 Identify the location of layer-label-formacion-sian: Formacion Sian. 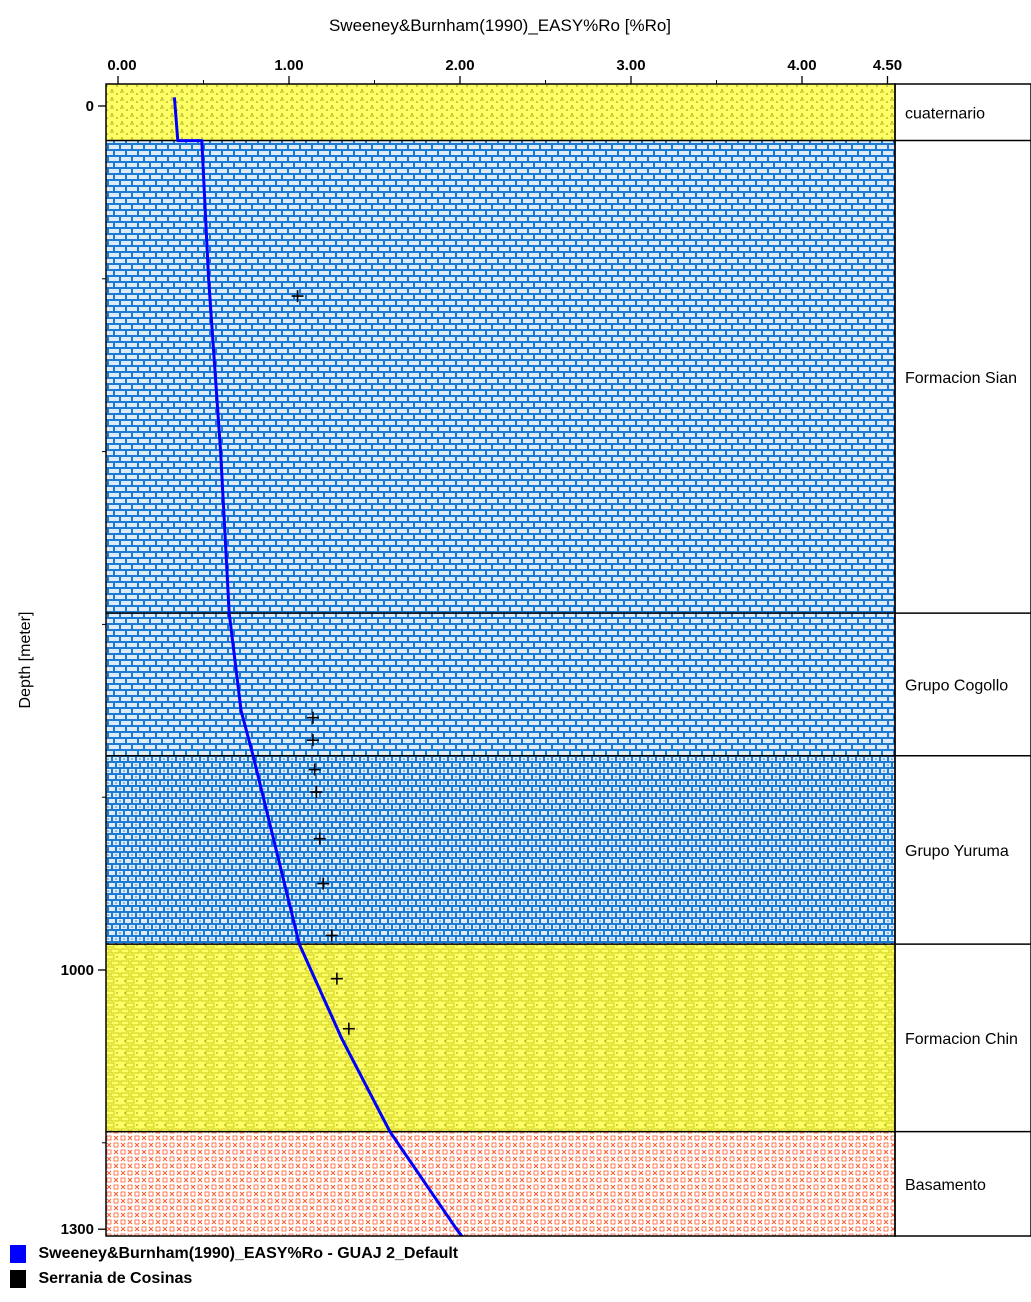
(961, 378).